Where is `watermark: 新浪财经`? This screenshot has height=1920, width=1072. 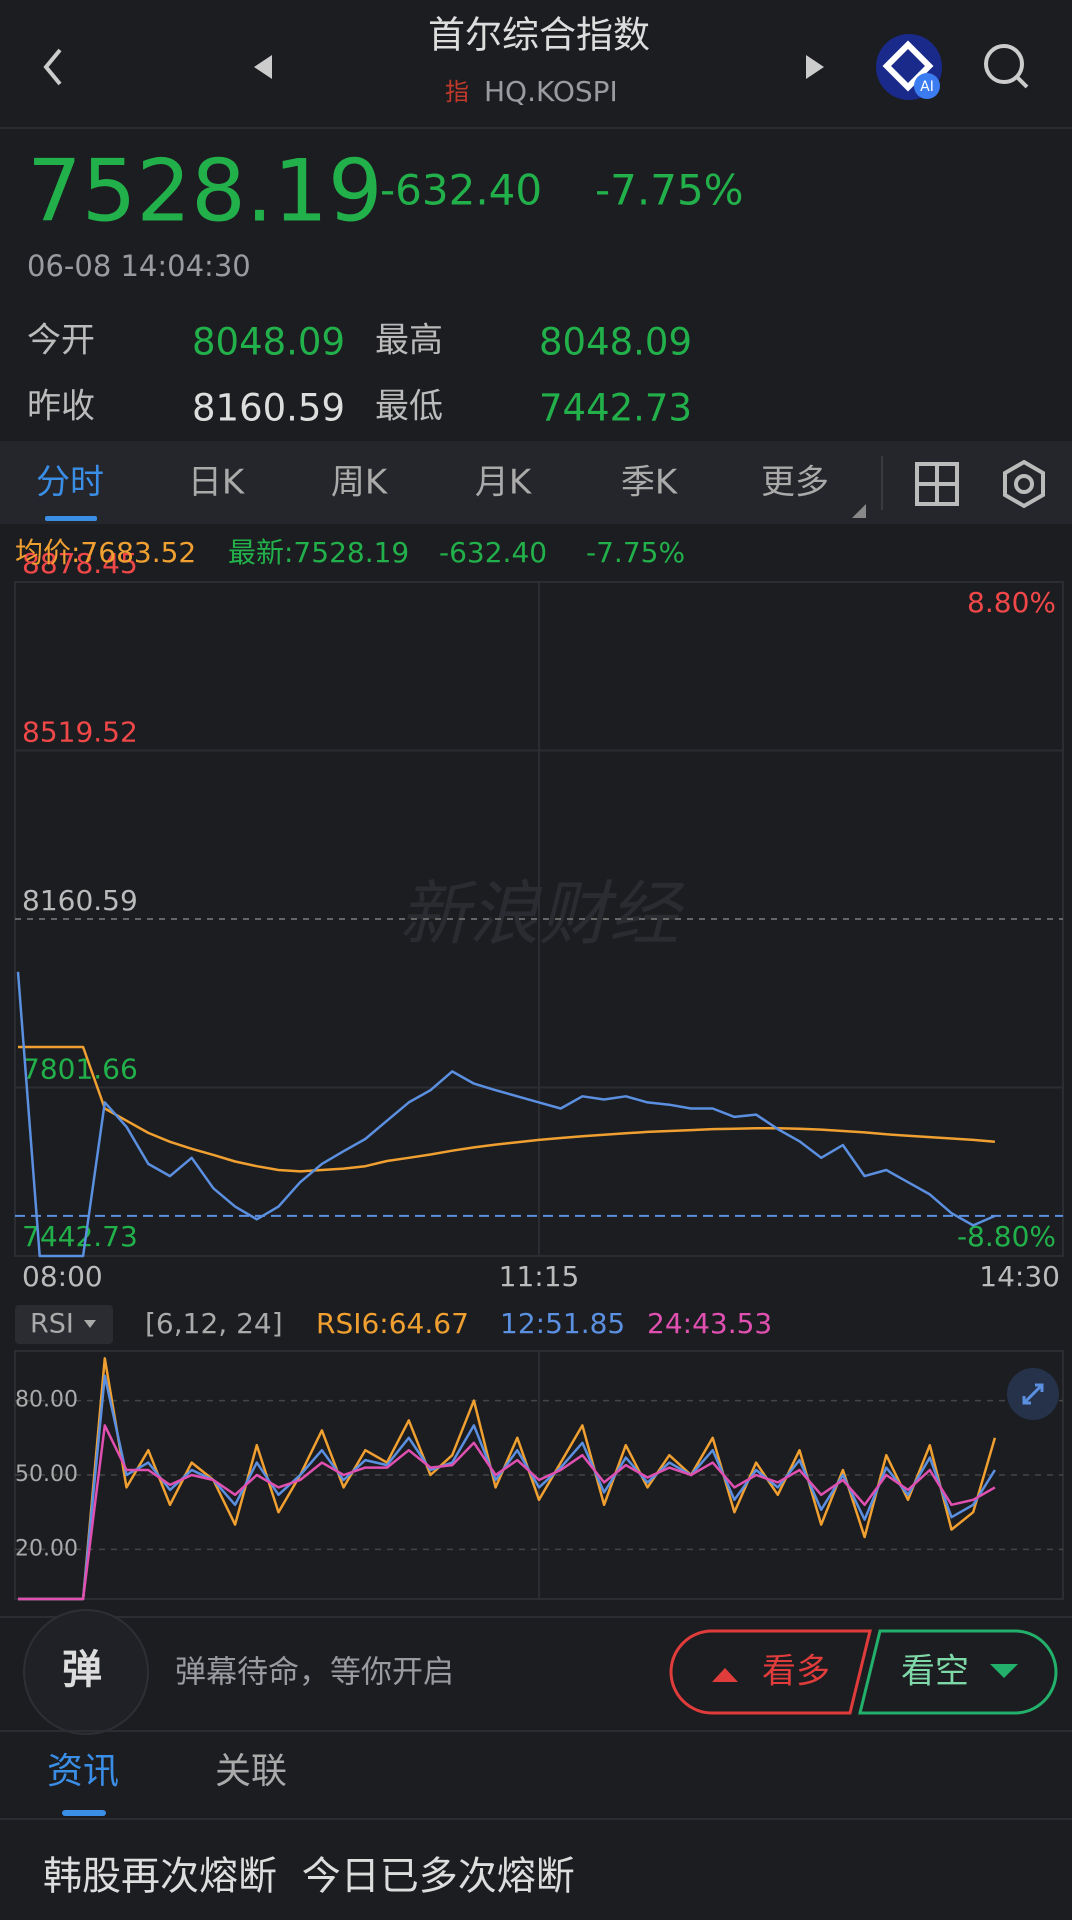
watermark: 新浪财经 is located at coordinates (542, 914).